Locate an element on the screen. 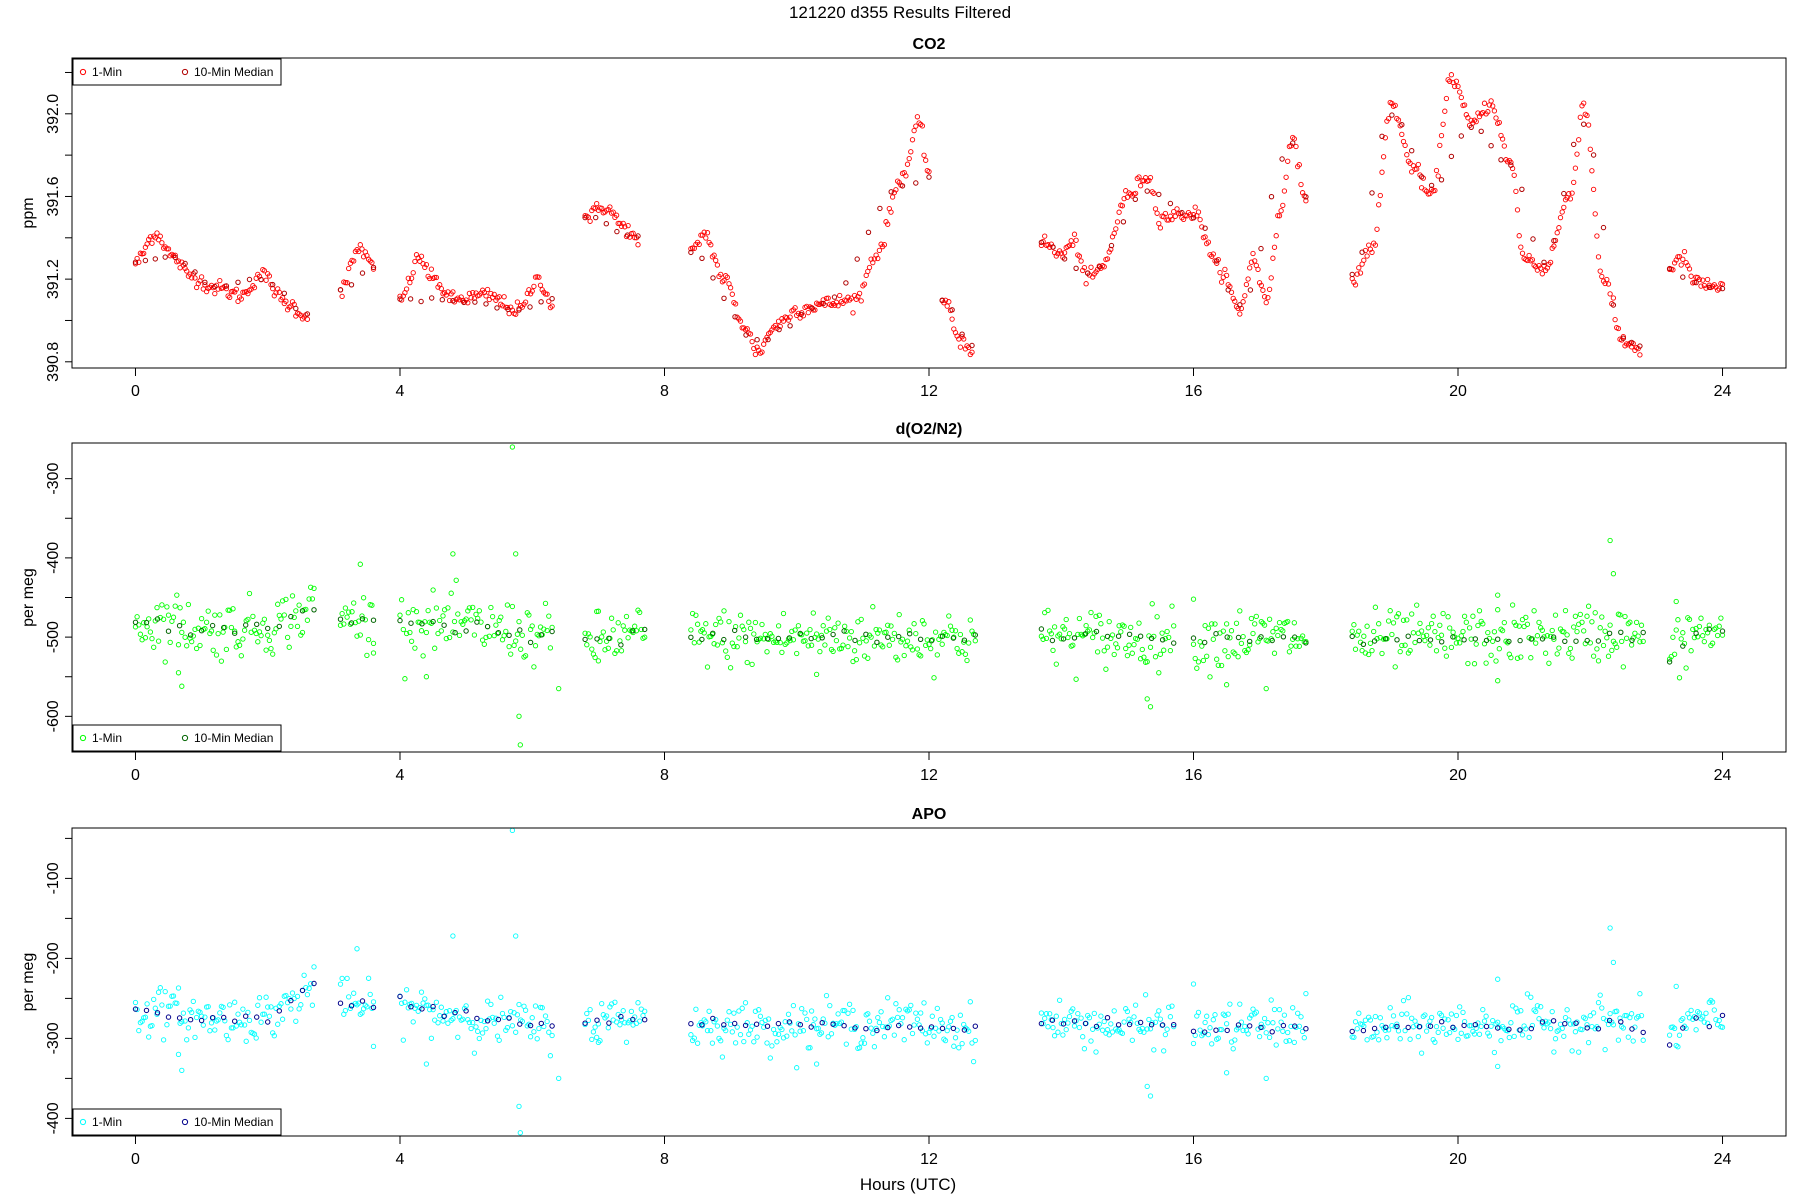  y-tick-label: -300 is located at coordinates (53, 479).